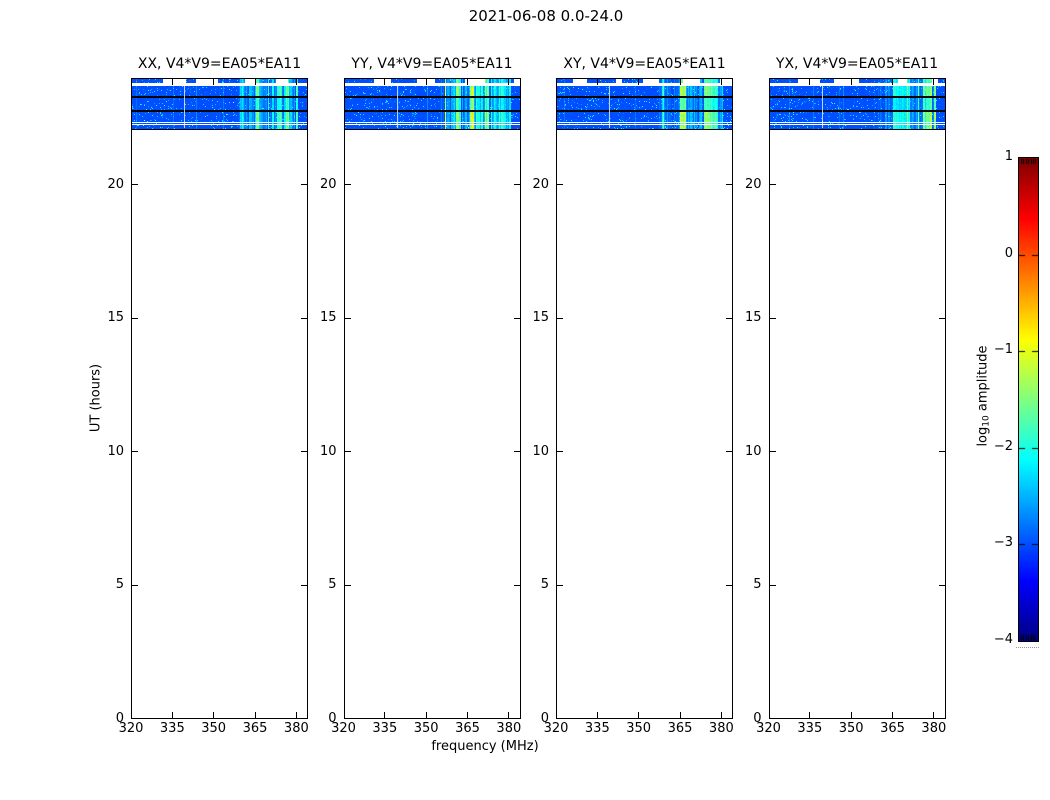  What do you see at coordinates (219, 398) in the screenshot?
I see `panel-xx` at bounding box center [219, 398].